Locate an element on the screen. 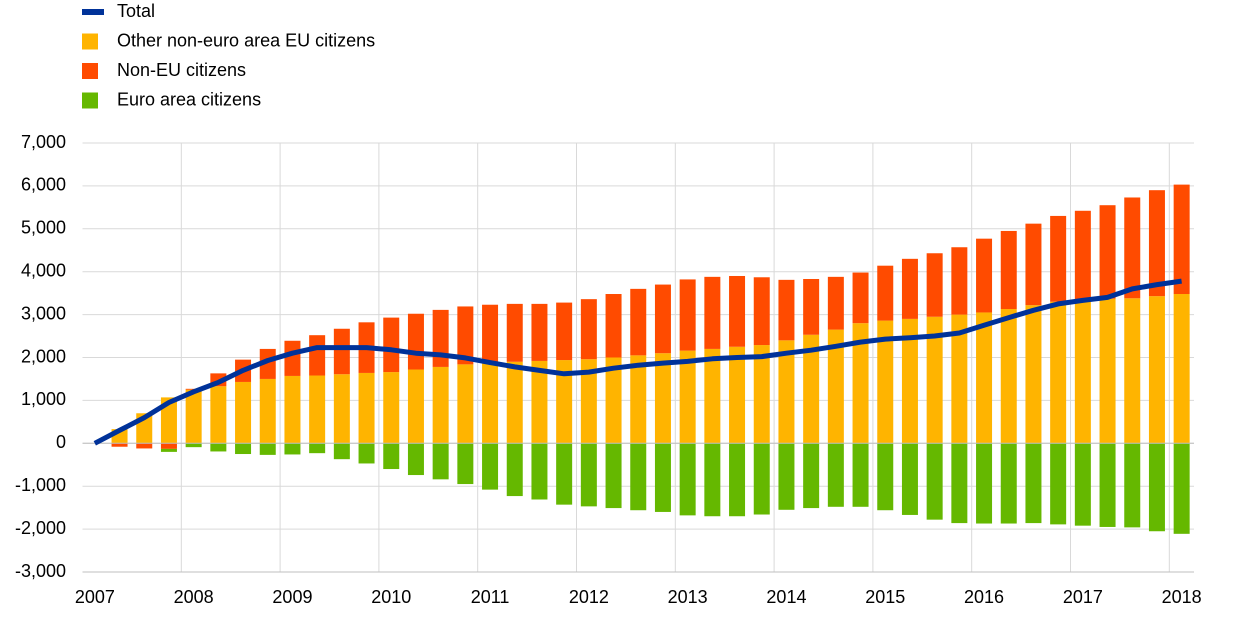  y-tick-label: 4,000 is located at coordinates (43, 270).